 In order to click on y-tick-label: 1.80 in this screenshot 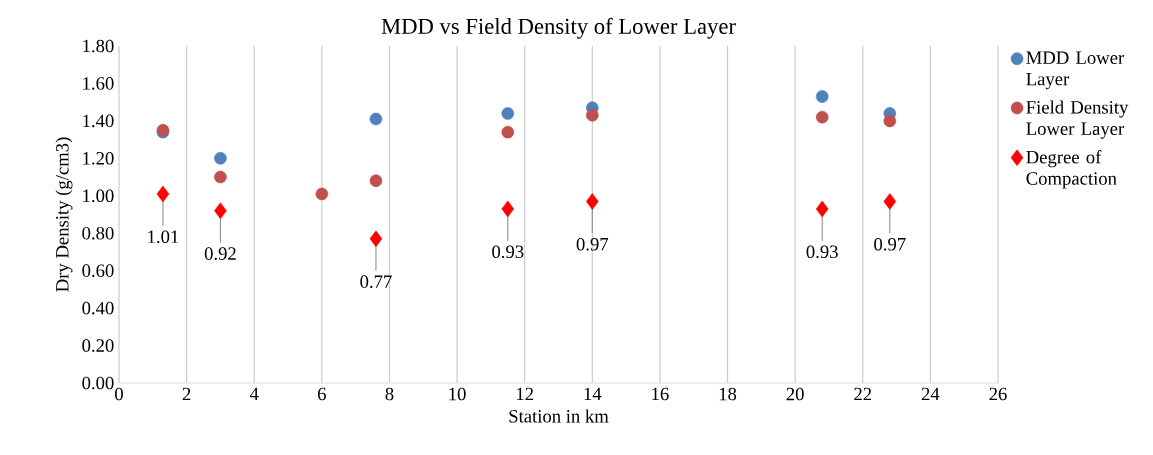, I will do `click(98, 46)`.